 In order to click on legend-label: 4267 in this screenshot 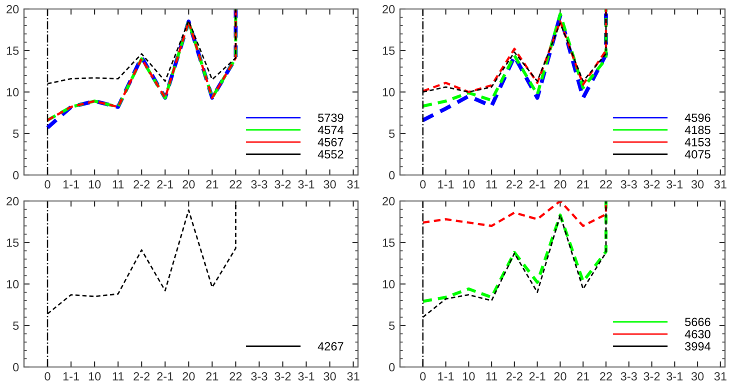, I will do `click(331, 346)`.